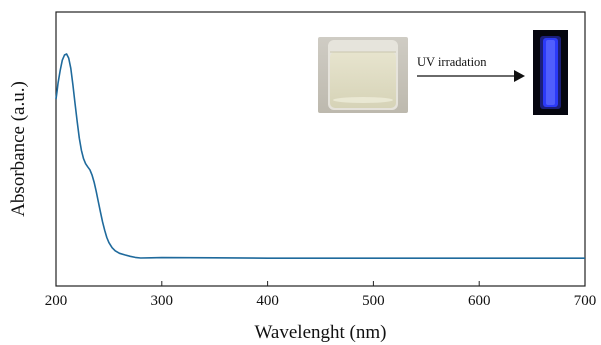 This screenshot has height=345, width=601. Describe the element at coordinates (162, 301) in the screenshot. I see `x-tick-label: 300` at that location.